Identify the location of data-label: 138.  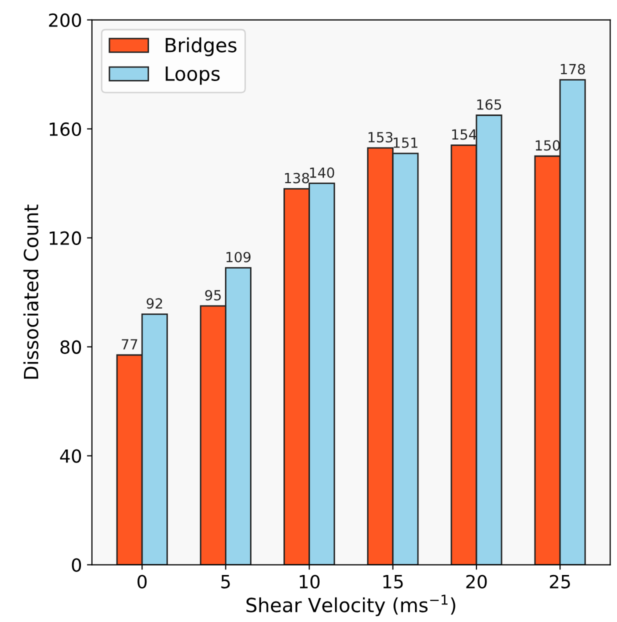
(297, 178).